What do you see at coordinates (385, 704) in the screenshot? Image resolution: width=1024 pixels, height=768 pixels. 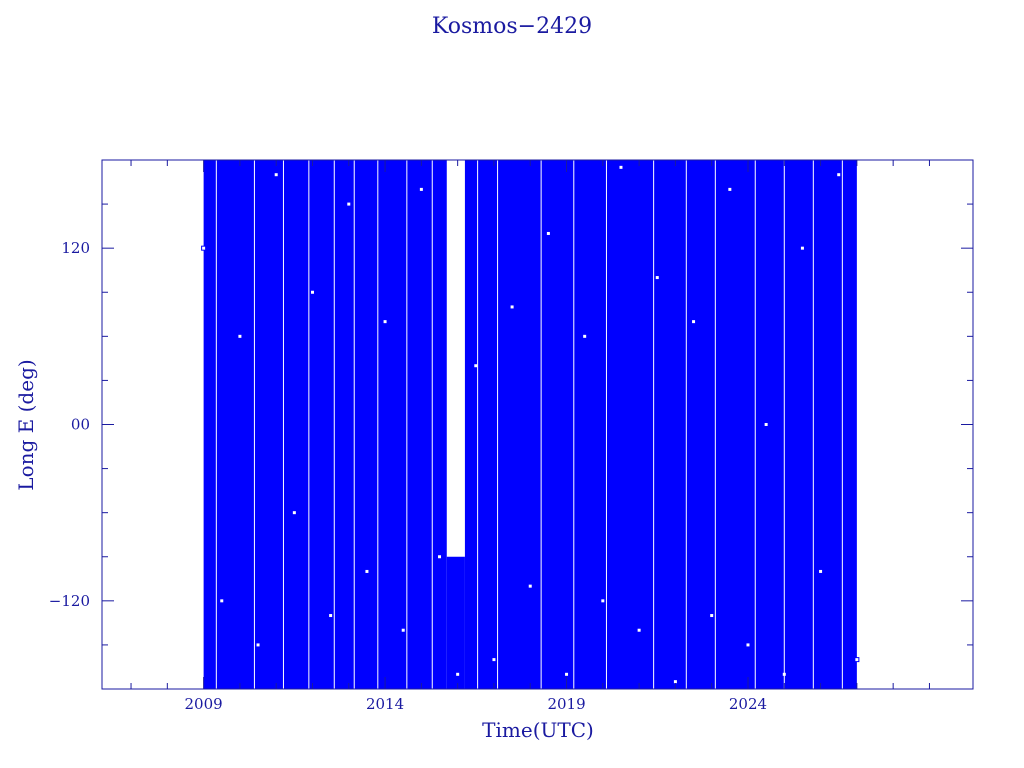 I see `x-tick-label: 2014` at bounding box center [385, 704].